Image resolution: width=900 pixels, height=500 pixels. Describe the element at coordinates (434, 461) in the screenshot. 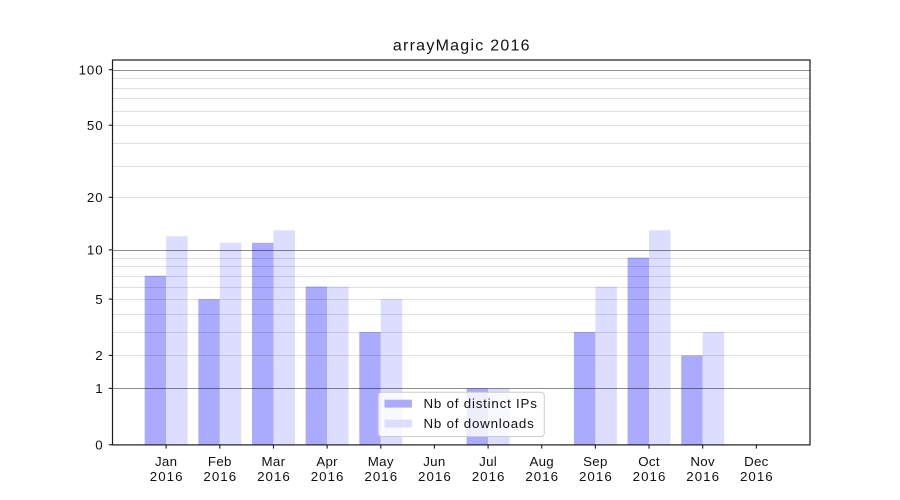

I see `svg-text: Jun` at that location.